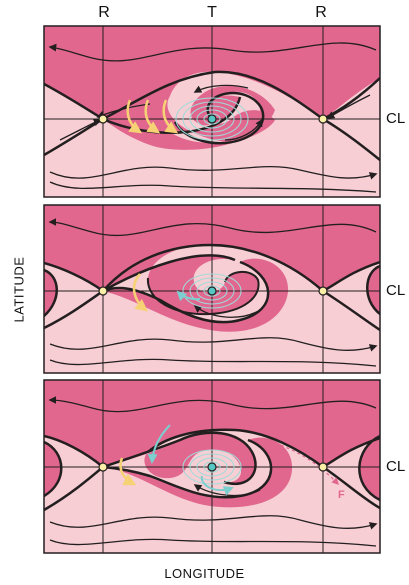 Image resolution: width=409 pixels, height=585 pixels. I want to click on arrow-marker-f: F, so click(341, 495).